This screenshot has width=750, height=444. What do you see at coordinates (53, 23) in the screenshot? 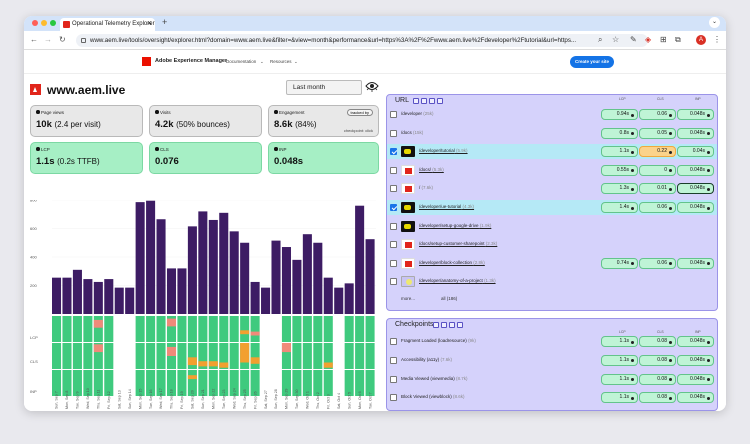
I see `maximize-window-icon` at bounding box center [53, 23].